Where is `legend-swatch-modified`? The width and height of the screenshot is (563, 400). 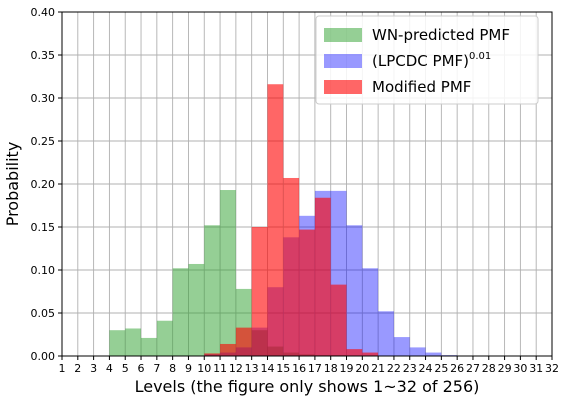 legend-swatch-modified is located at coordinates (343, 87).